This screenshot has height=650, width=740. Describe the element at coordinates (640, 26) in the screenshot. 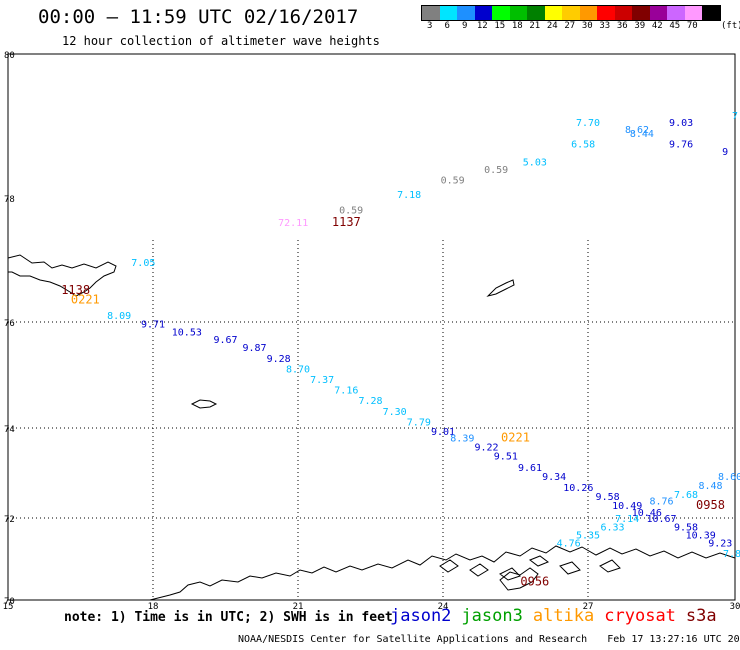

I see `legend-label: 39` at that location.